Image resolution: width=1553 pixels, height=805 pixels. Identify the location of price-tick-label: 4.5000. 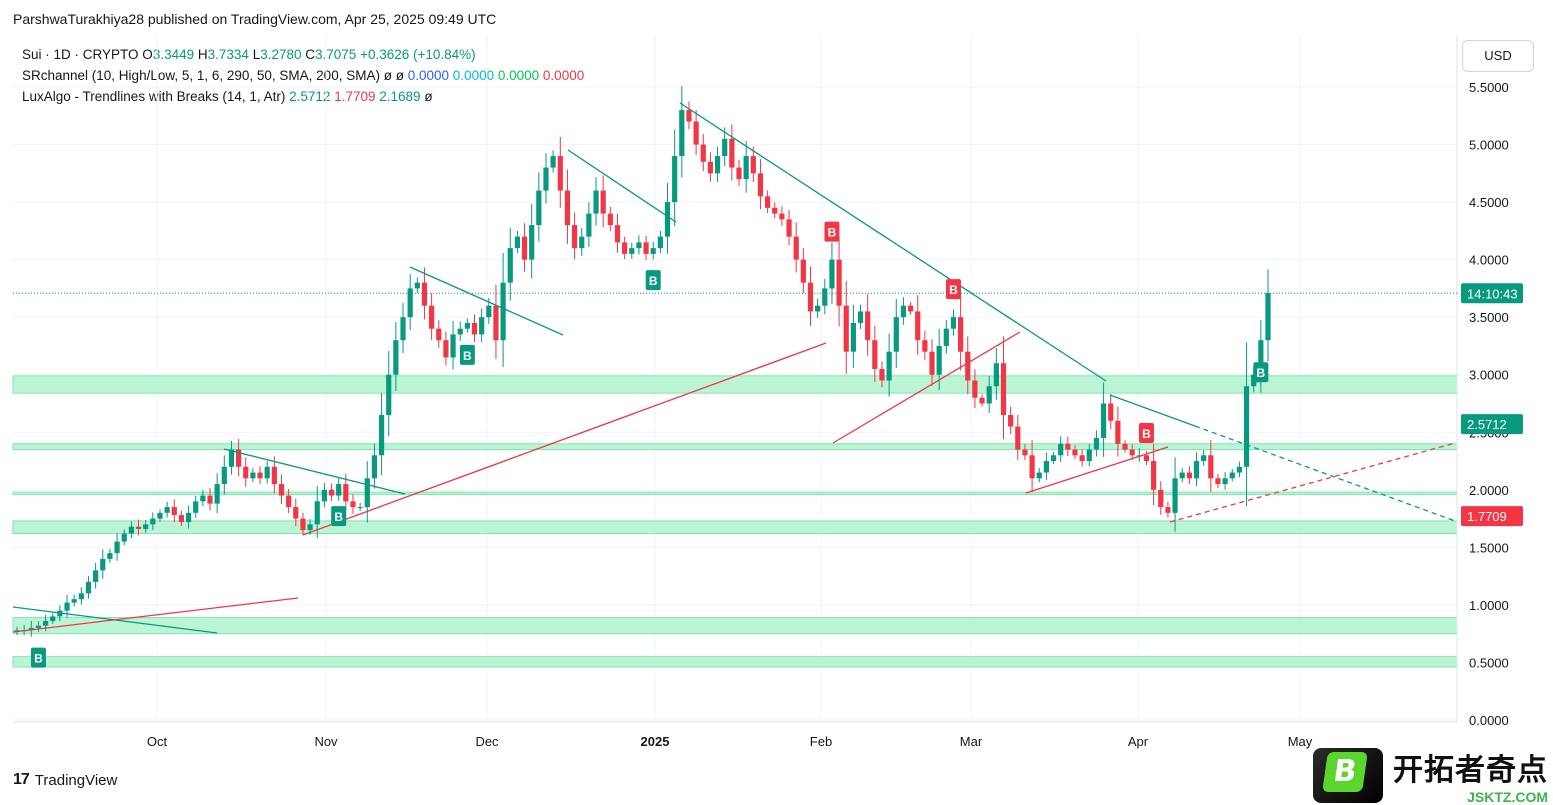
(1489, 202).